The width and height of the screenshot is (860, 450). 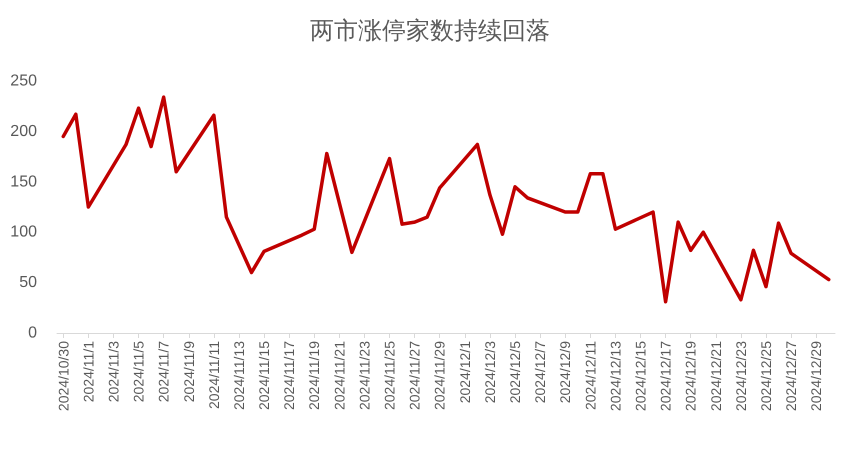 What do you see at coordinates (164, 371) in the screenshot?
I see `x-tick-label: 2024/11/7` at bounding box center [164, 371].